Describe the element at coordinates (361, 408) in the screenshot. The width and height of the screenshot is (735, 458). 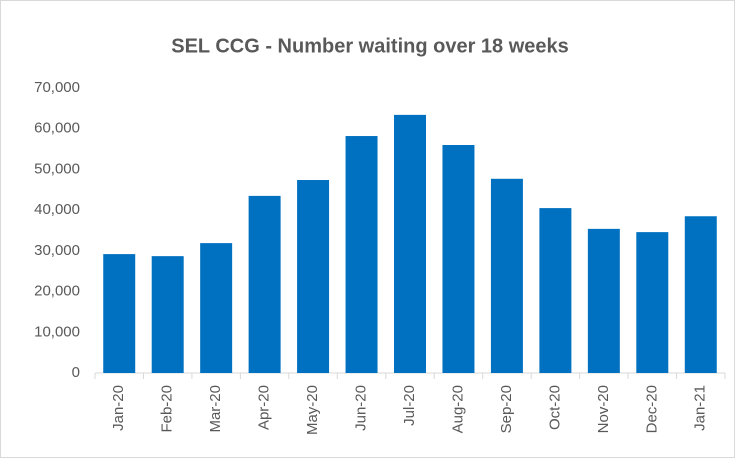
I see `x-tick-label: Jun-20` at that location.